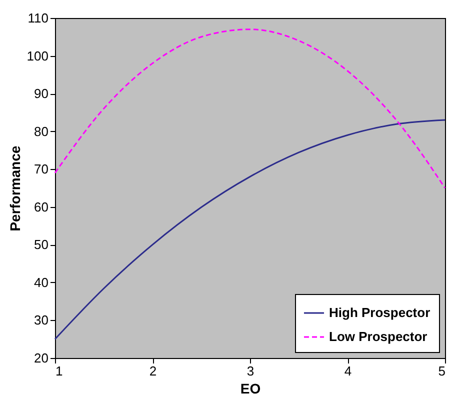 Image resolution: width=462 pixels, height=413 pixels. I want to click on x-tick-label: 5, so click(442, 371).